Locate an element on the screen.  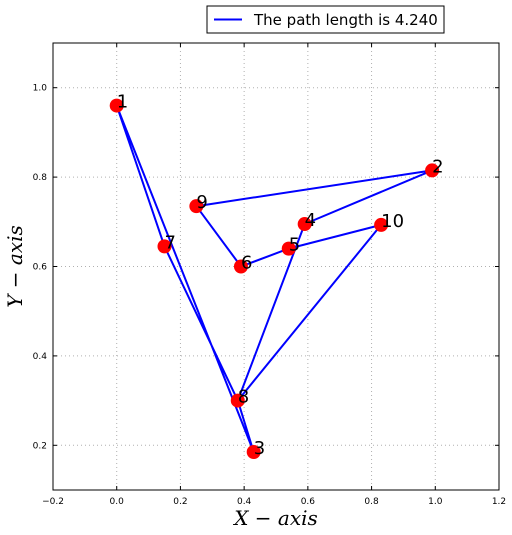
city-label-8: 8 is located at coordinates (243, 397).